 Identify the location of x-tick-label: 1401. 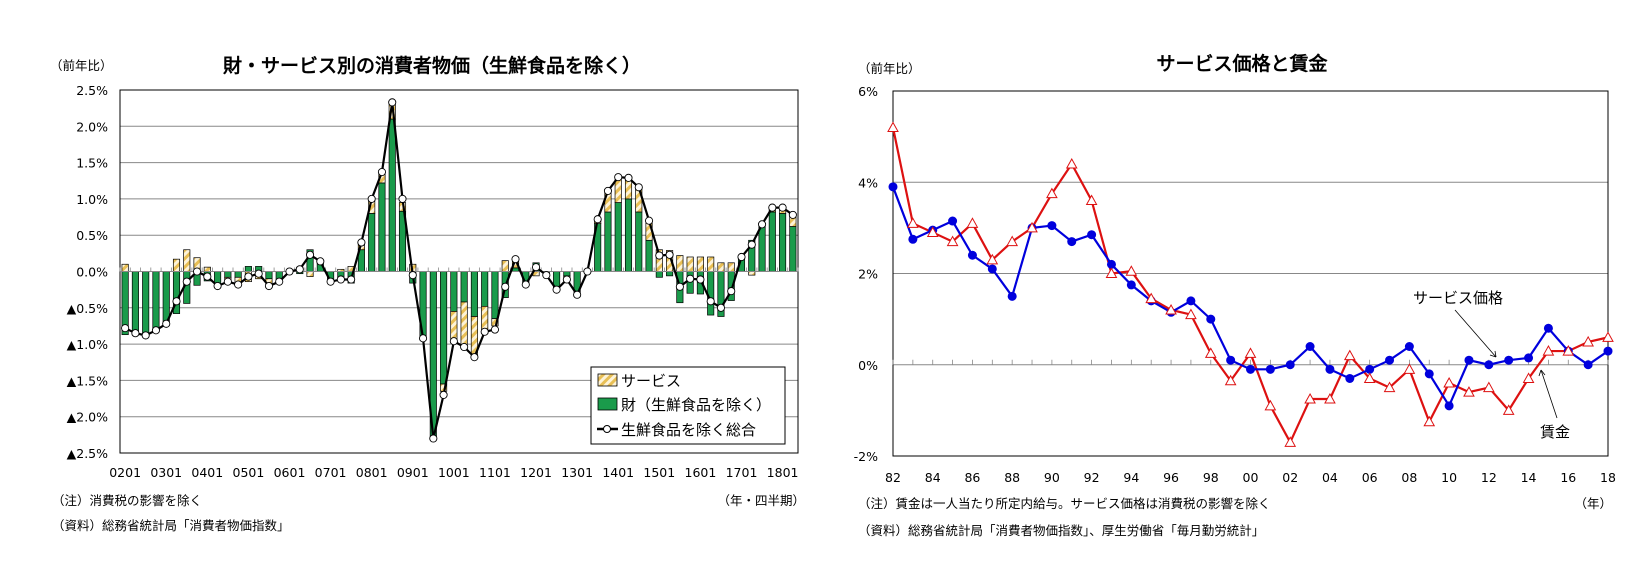
(618, 472).